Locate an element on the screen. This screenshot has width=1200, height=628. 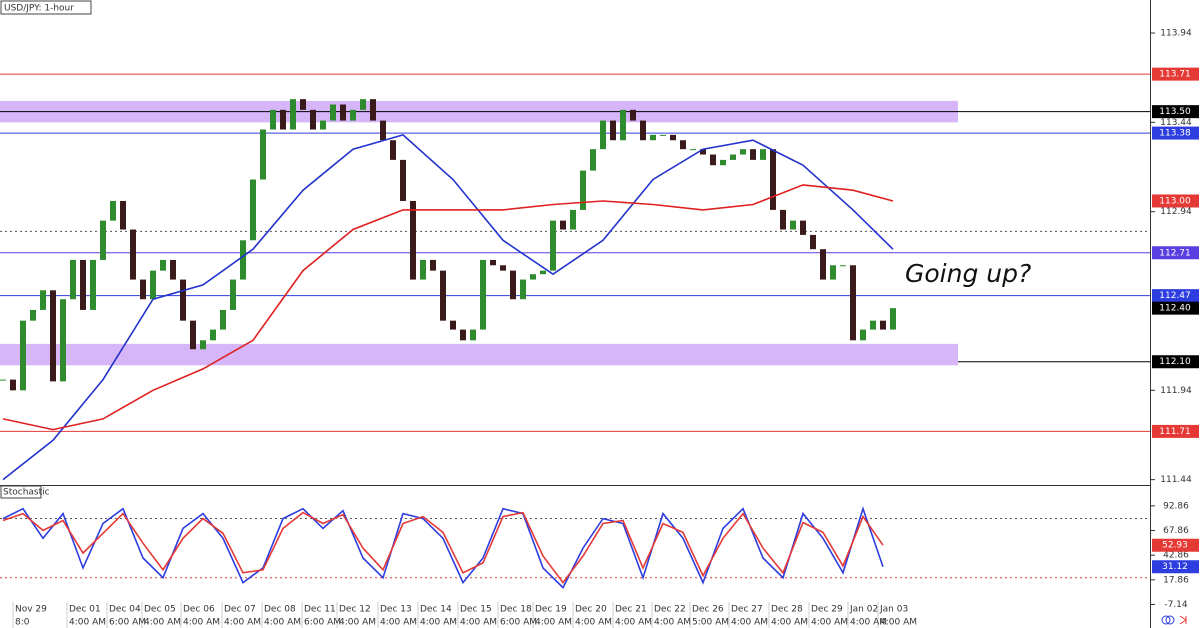
price-badge-label: 113.50 is located at coordinates (1175, 112).